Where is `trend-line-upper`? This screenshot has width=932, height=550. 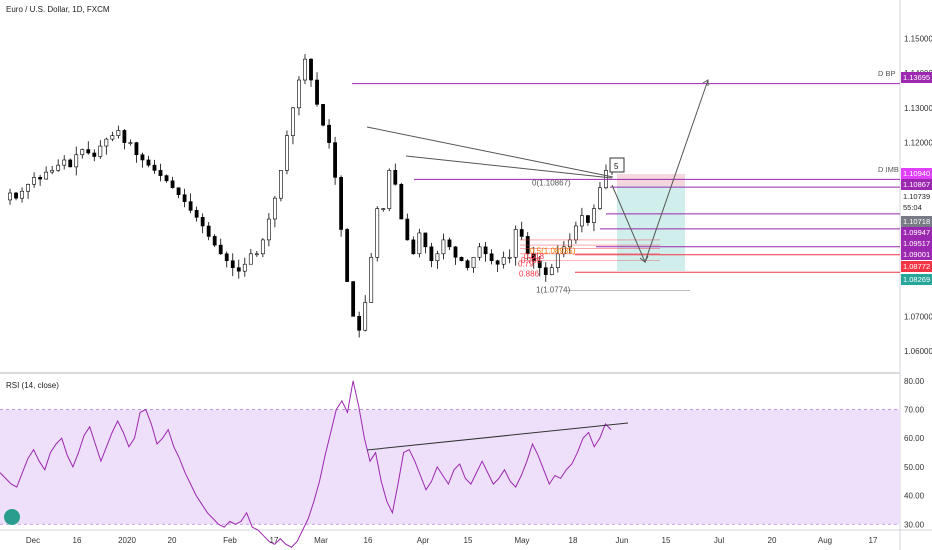
trend-line-upper is located at coordinates (490, 152).